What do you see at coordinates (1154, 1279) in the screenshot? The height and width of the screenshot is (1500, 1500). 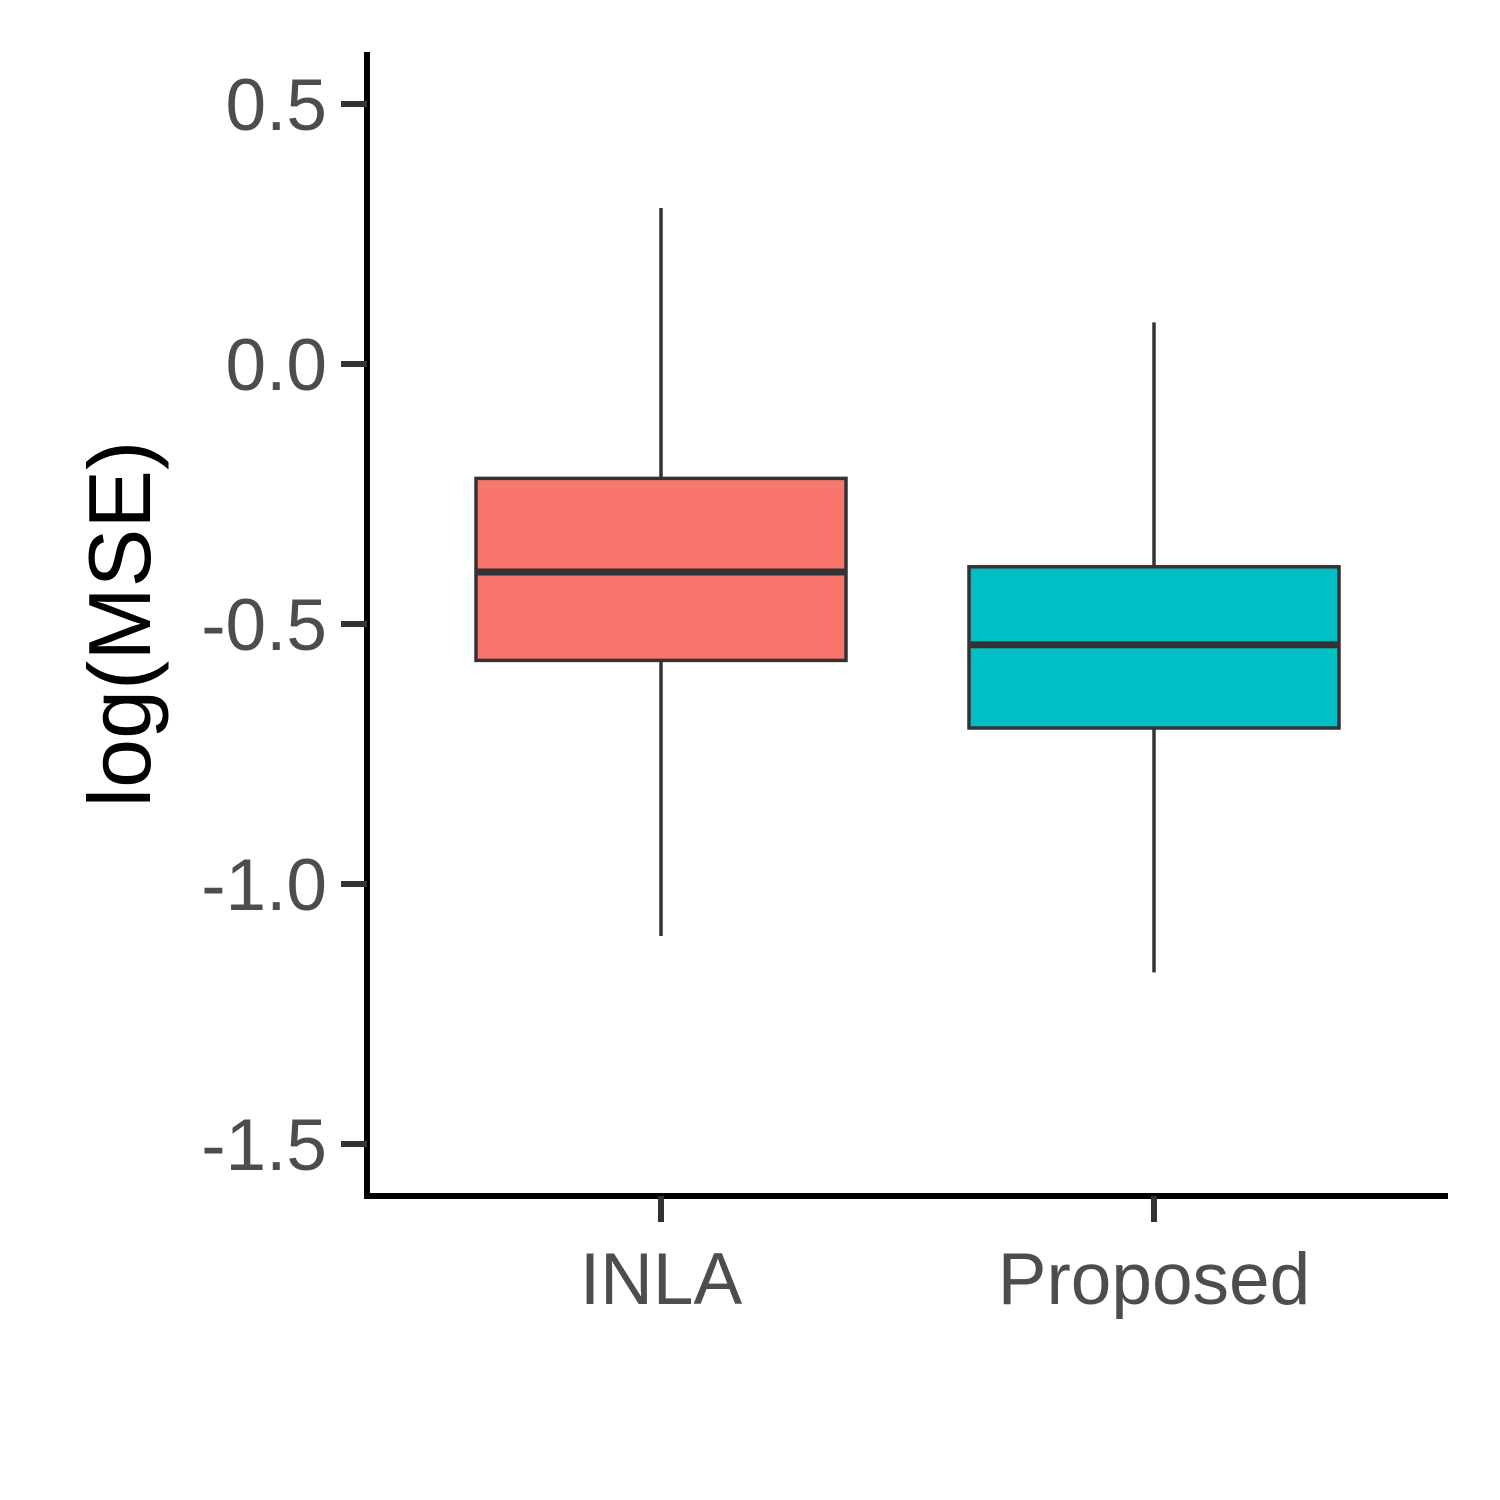 I see `x-tick-label: Proposed` at bounding box center [1154, 1279].